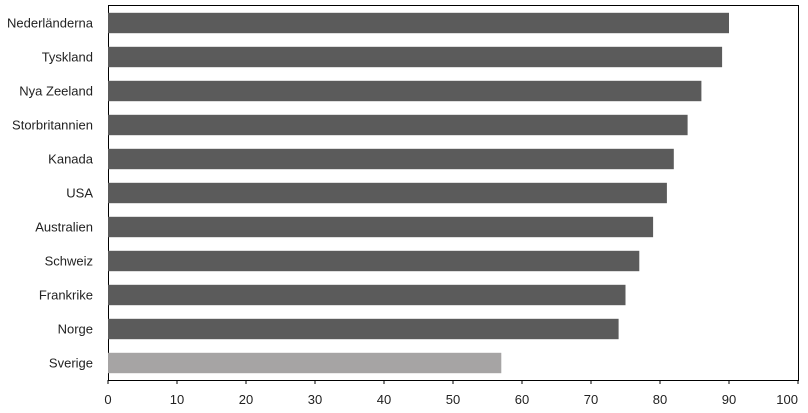 This screenshot has height=413, width=808. Describe the element at coordinates (729, 399) in the screenshot. I see `x-tick-label: 90` at that location.